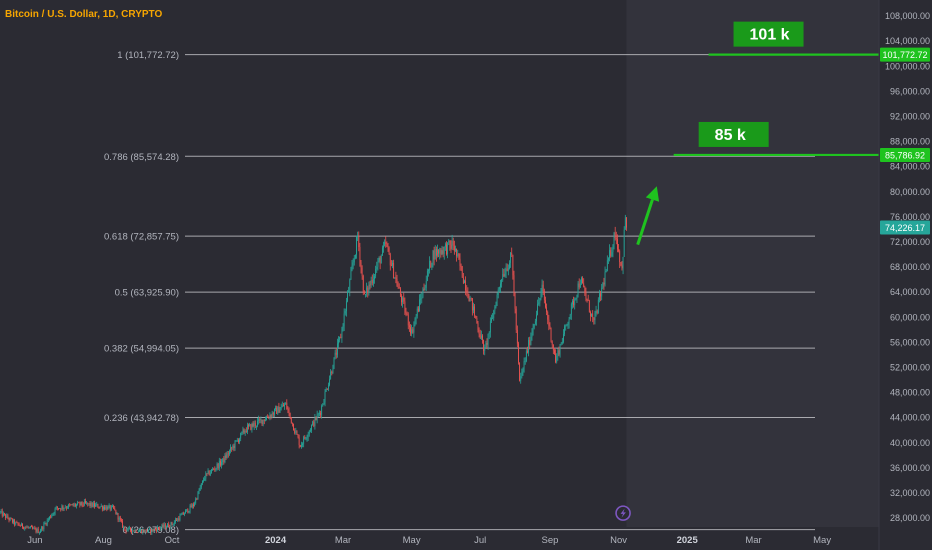  What do you see at coordinates (910, 393) in the screenshot?
I see `price-tick-label: 48,000.00` at bounding box center [910, 393].